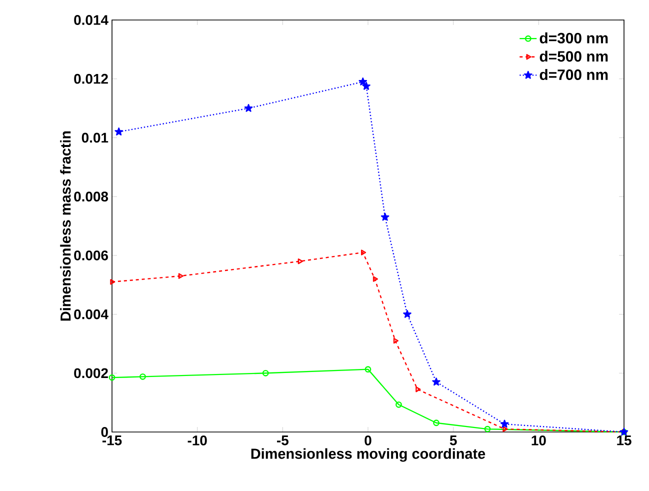 This screenshot has width=649, height=491. Describe the element at coordinates (574, 38) in the screenshot. I see `legend-label: d=300 nm` at that location.